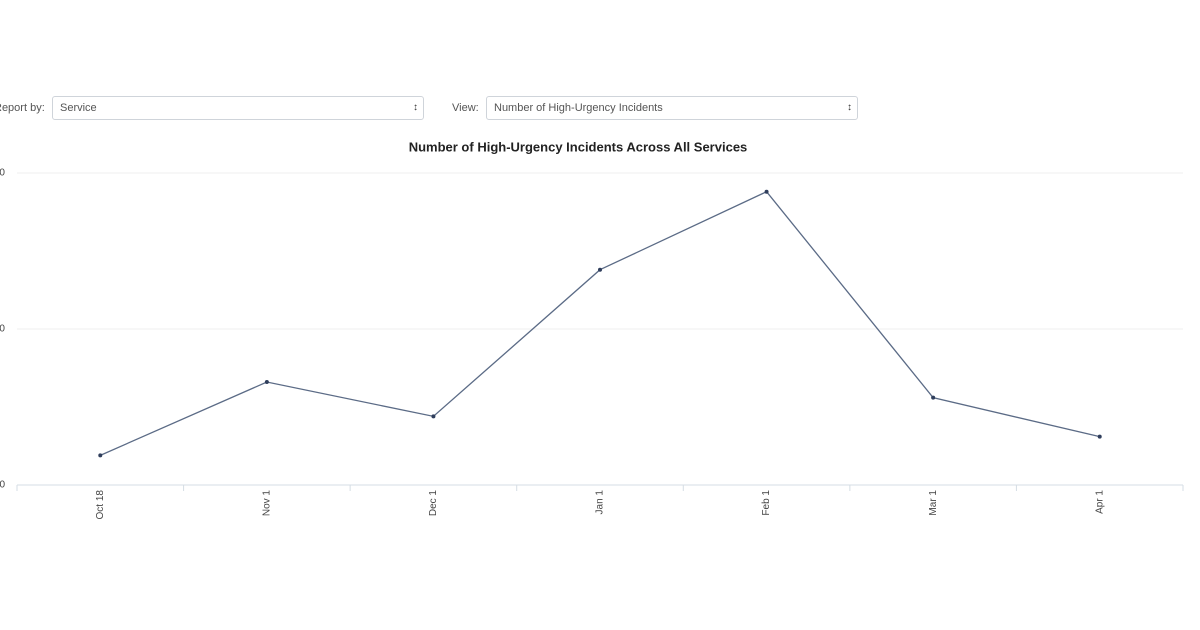 The width and height of the screenshot is (1200, 630). Describe the element at coordinates (100, 505) in the screenshot. I see `x-tick-label: Oct 18` at that location.